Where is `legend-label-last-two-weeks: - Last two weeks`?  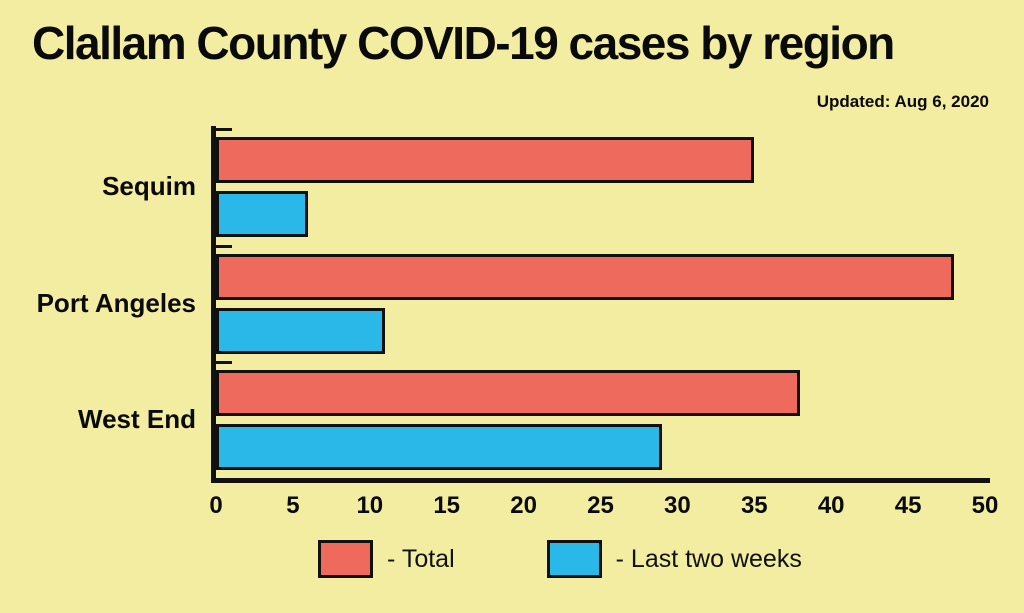 legend-label-last-two-weeks: - Last two weeks is located at coordinates (708, 558).